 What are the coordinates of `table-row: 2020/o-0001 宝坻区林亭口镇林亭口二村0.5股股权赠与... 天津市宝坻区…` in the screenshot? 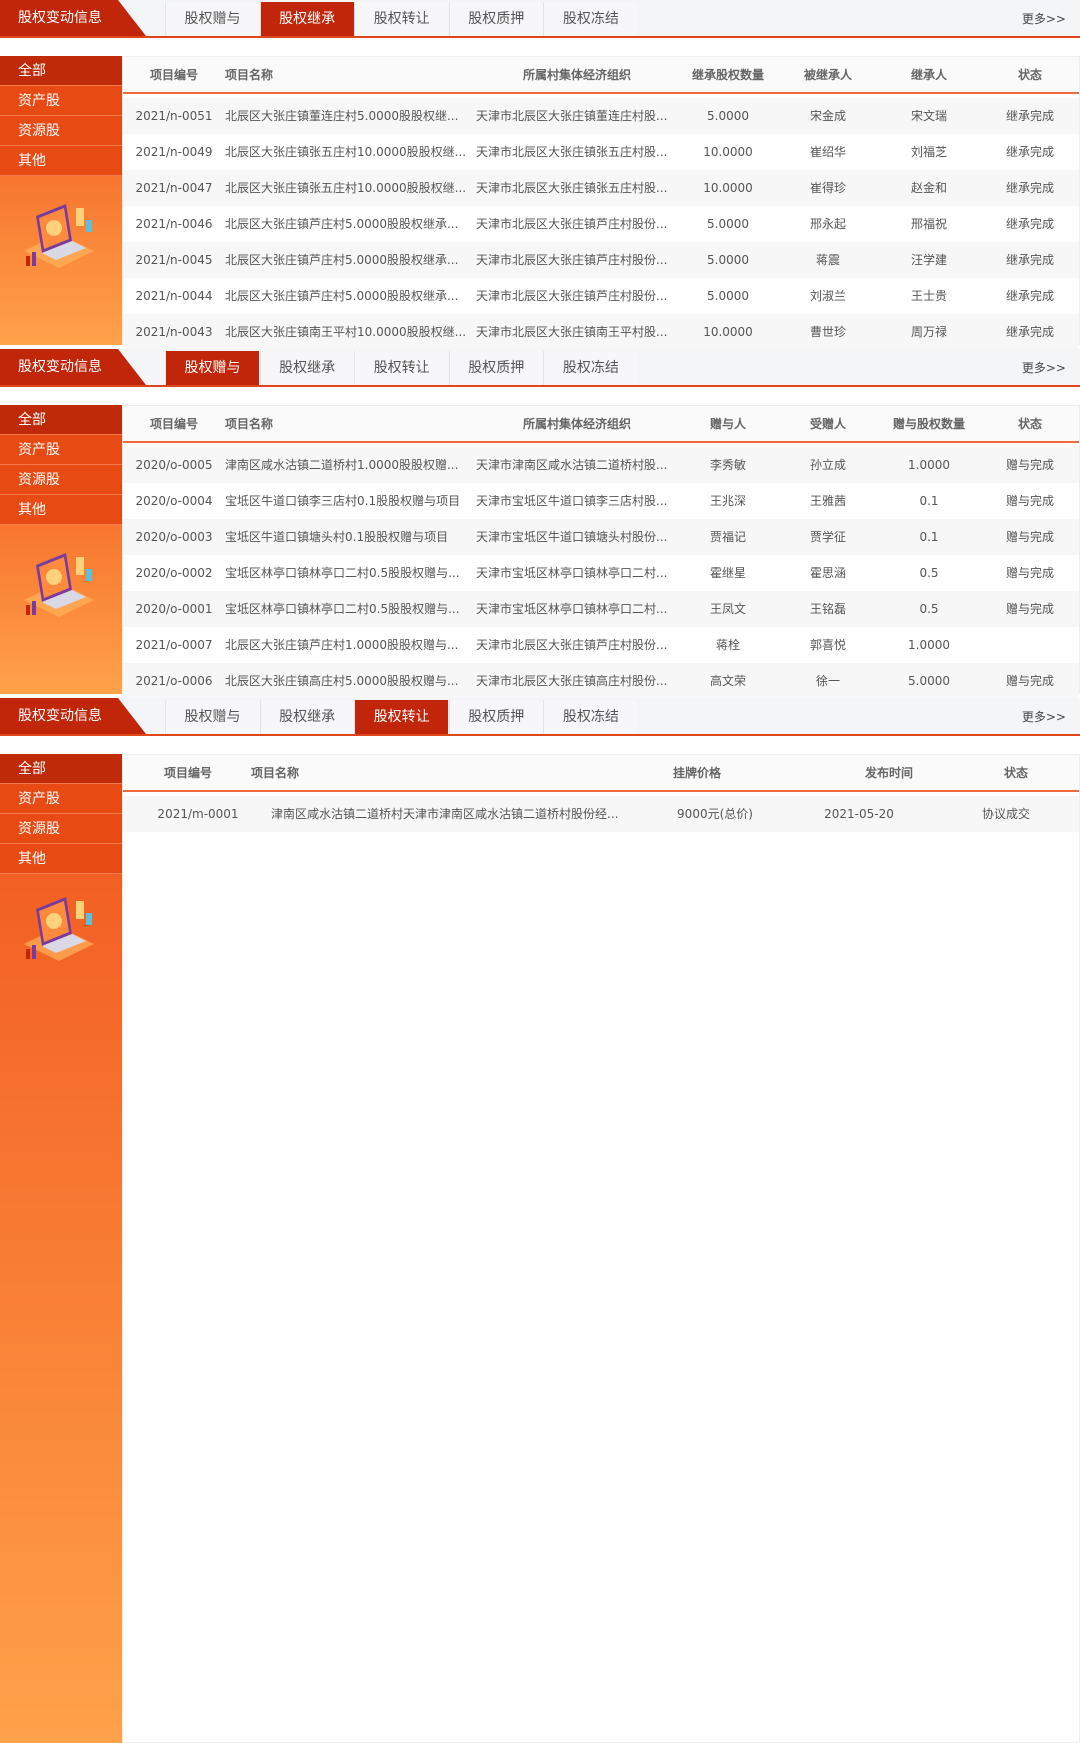 It's located at (601, 609).